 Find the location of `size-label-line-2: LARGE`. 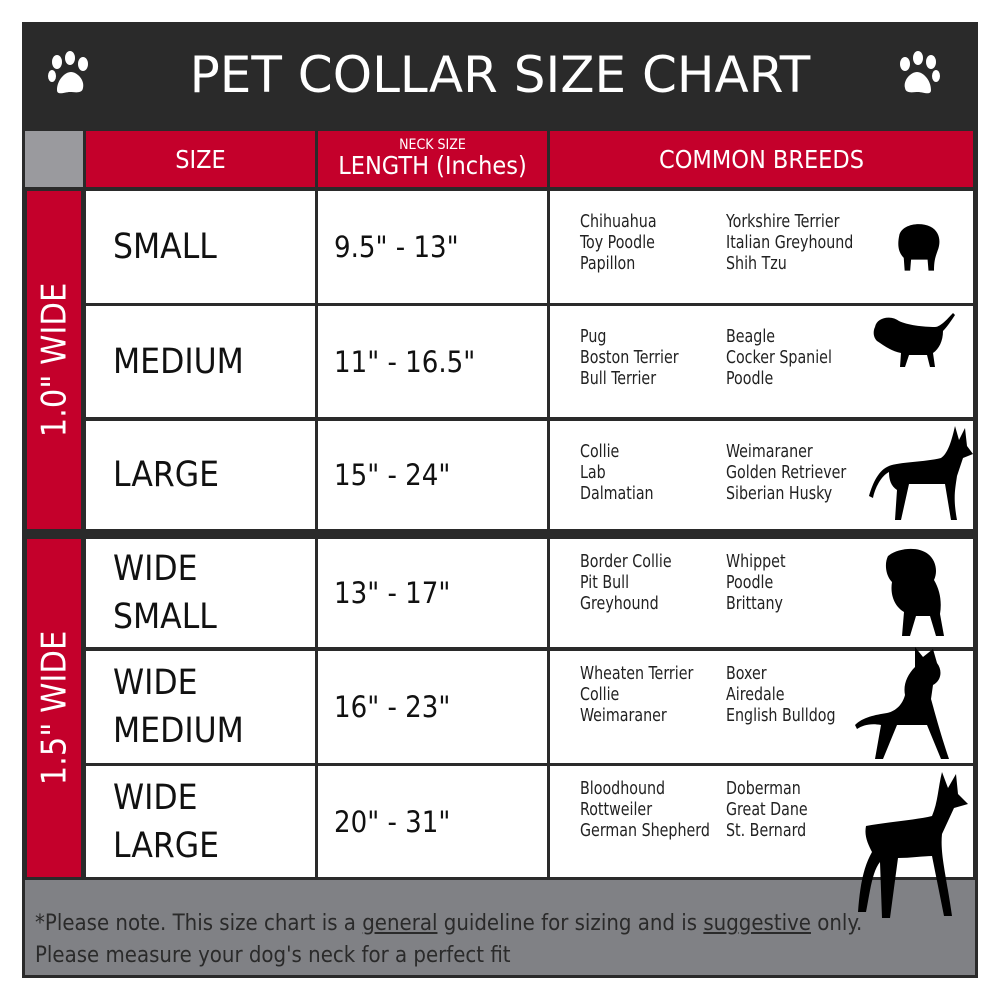

size-label-line-2: LARGE is located at coordinates (166, 845).